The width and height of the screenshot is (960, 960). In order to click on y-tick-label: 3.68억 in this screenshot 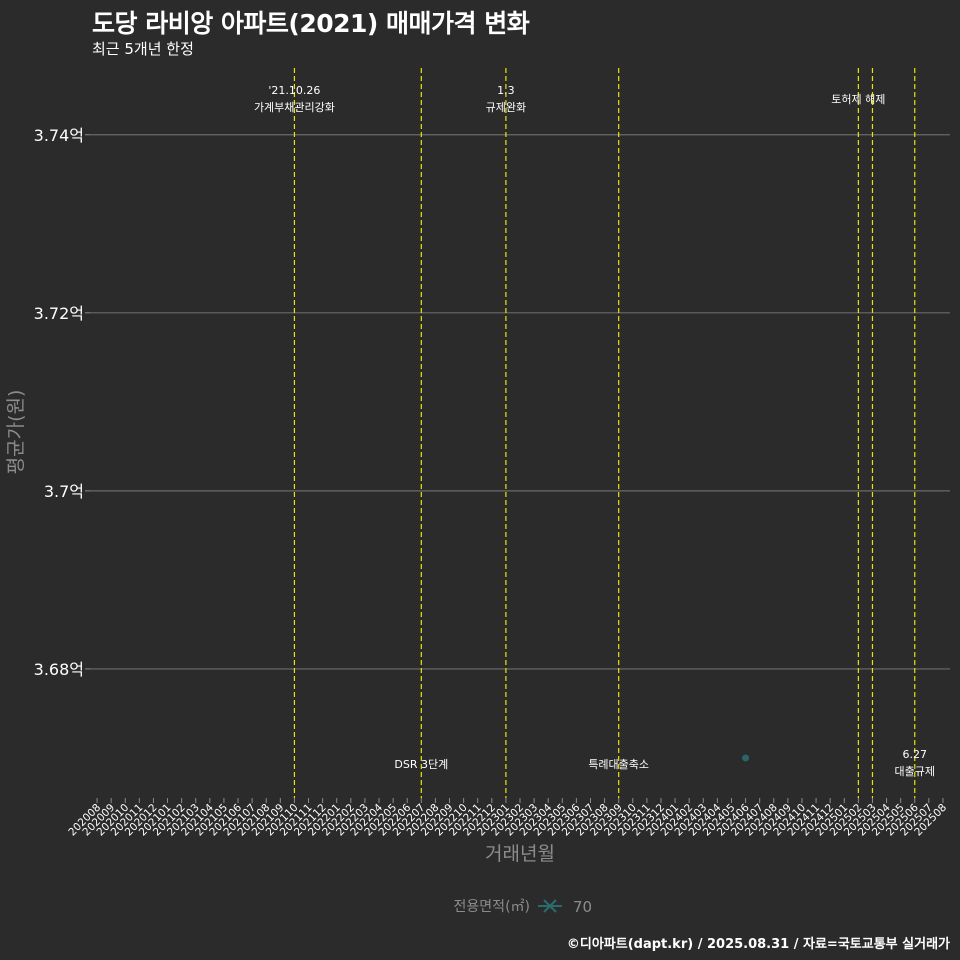, I will do `click(59, 669)`.